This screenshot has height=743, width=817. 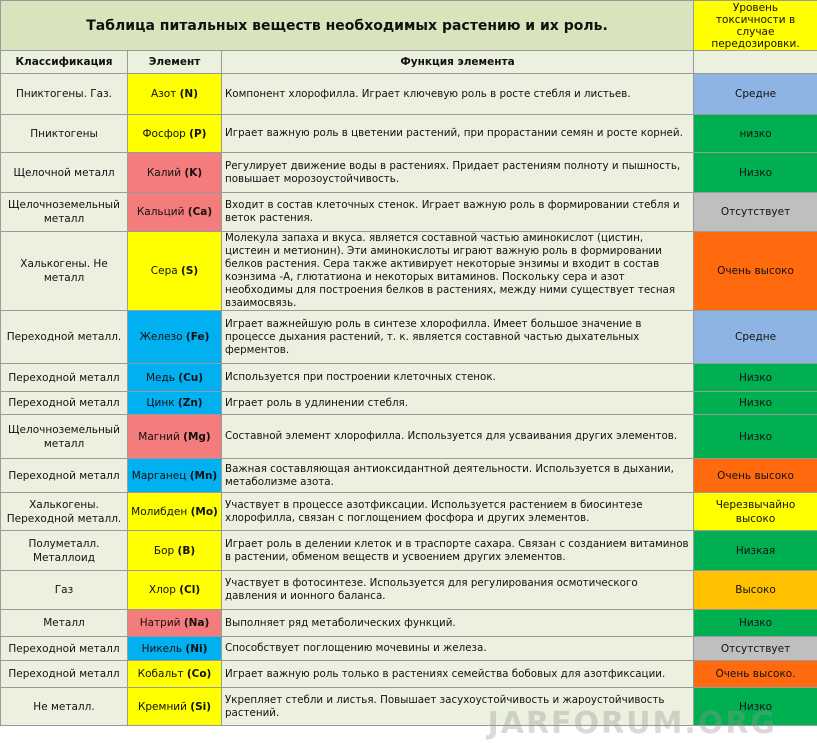 What do you see at coordinates (197, 436) in the screenshot?
I see `element-symbol: (Mg)` at bounding box center [197, 436].